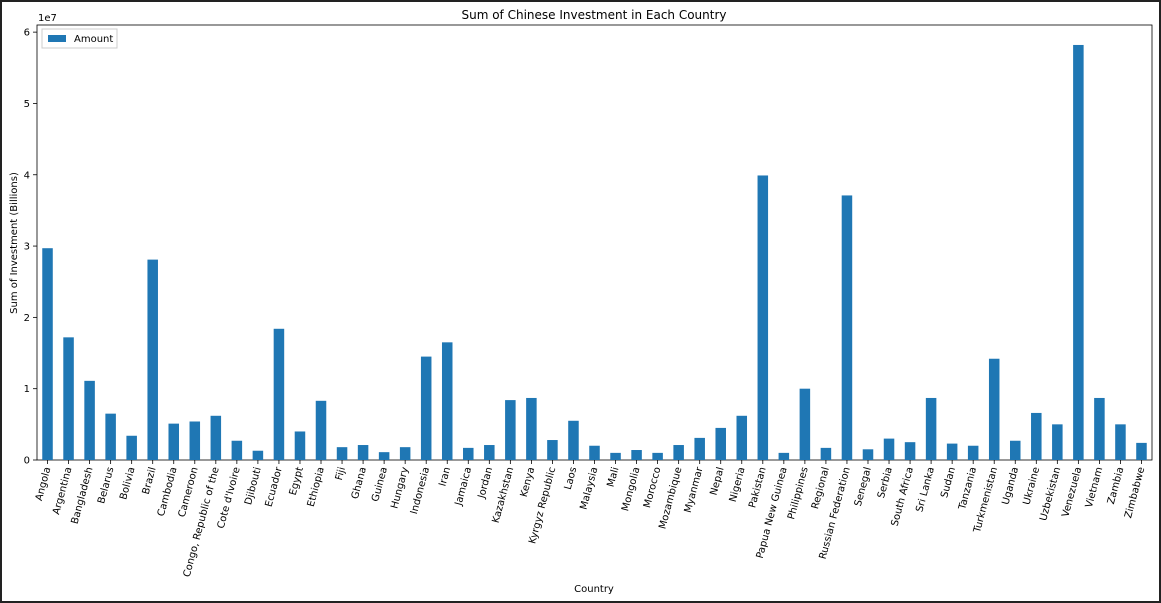  Describe the element at coordinates (738, 484) in the screenshot. I see `x-tick-label: Nigeria` at that location.